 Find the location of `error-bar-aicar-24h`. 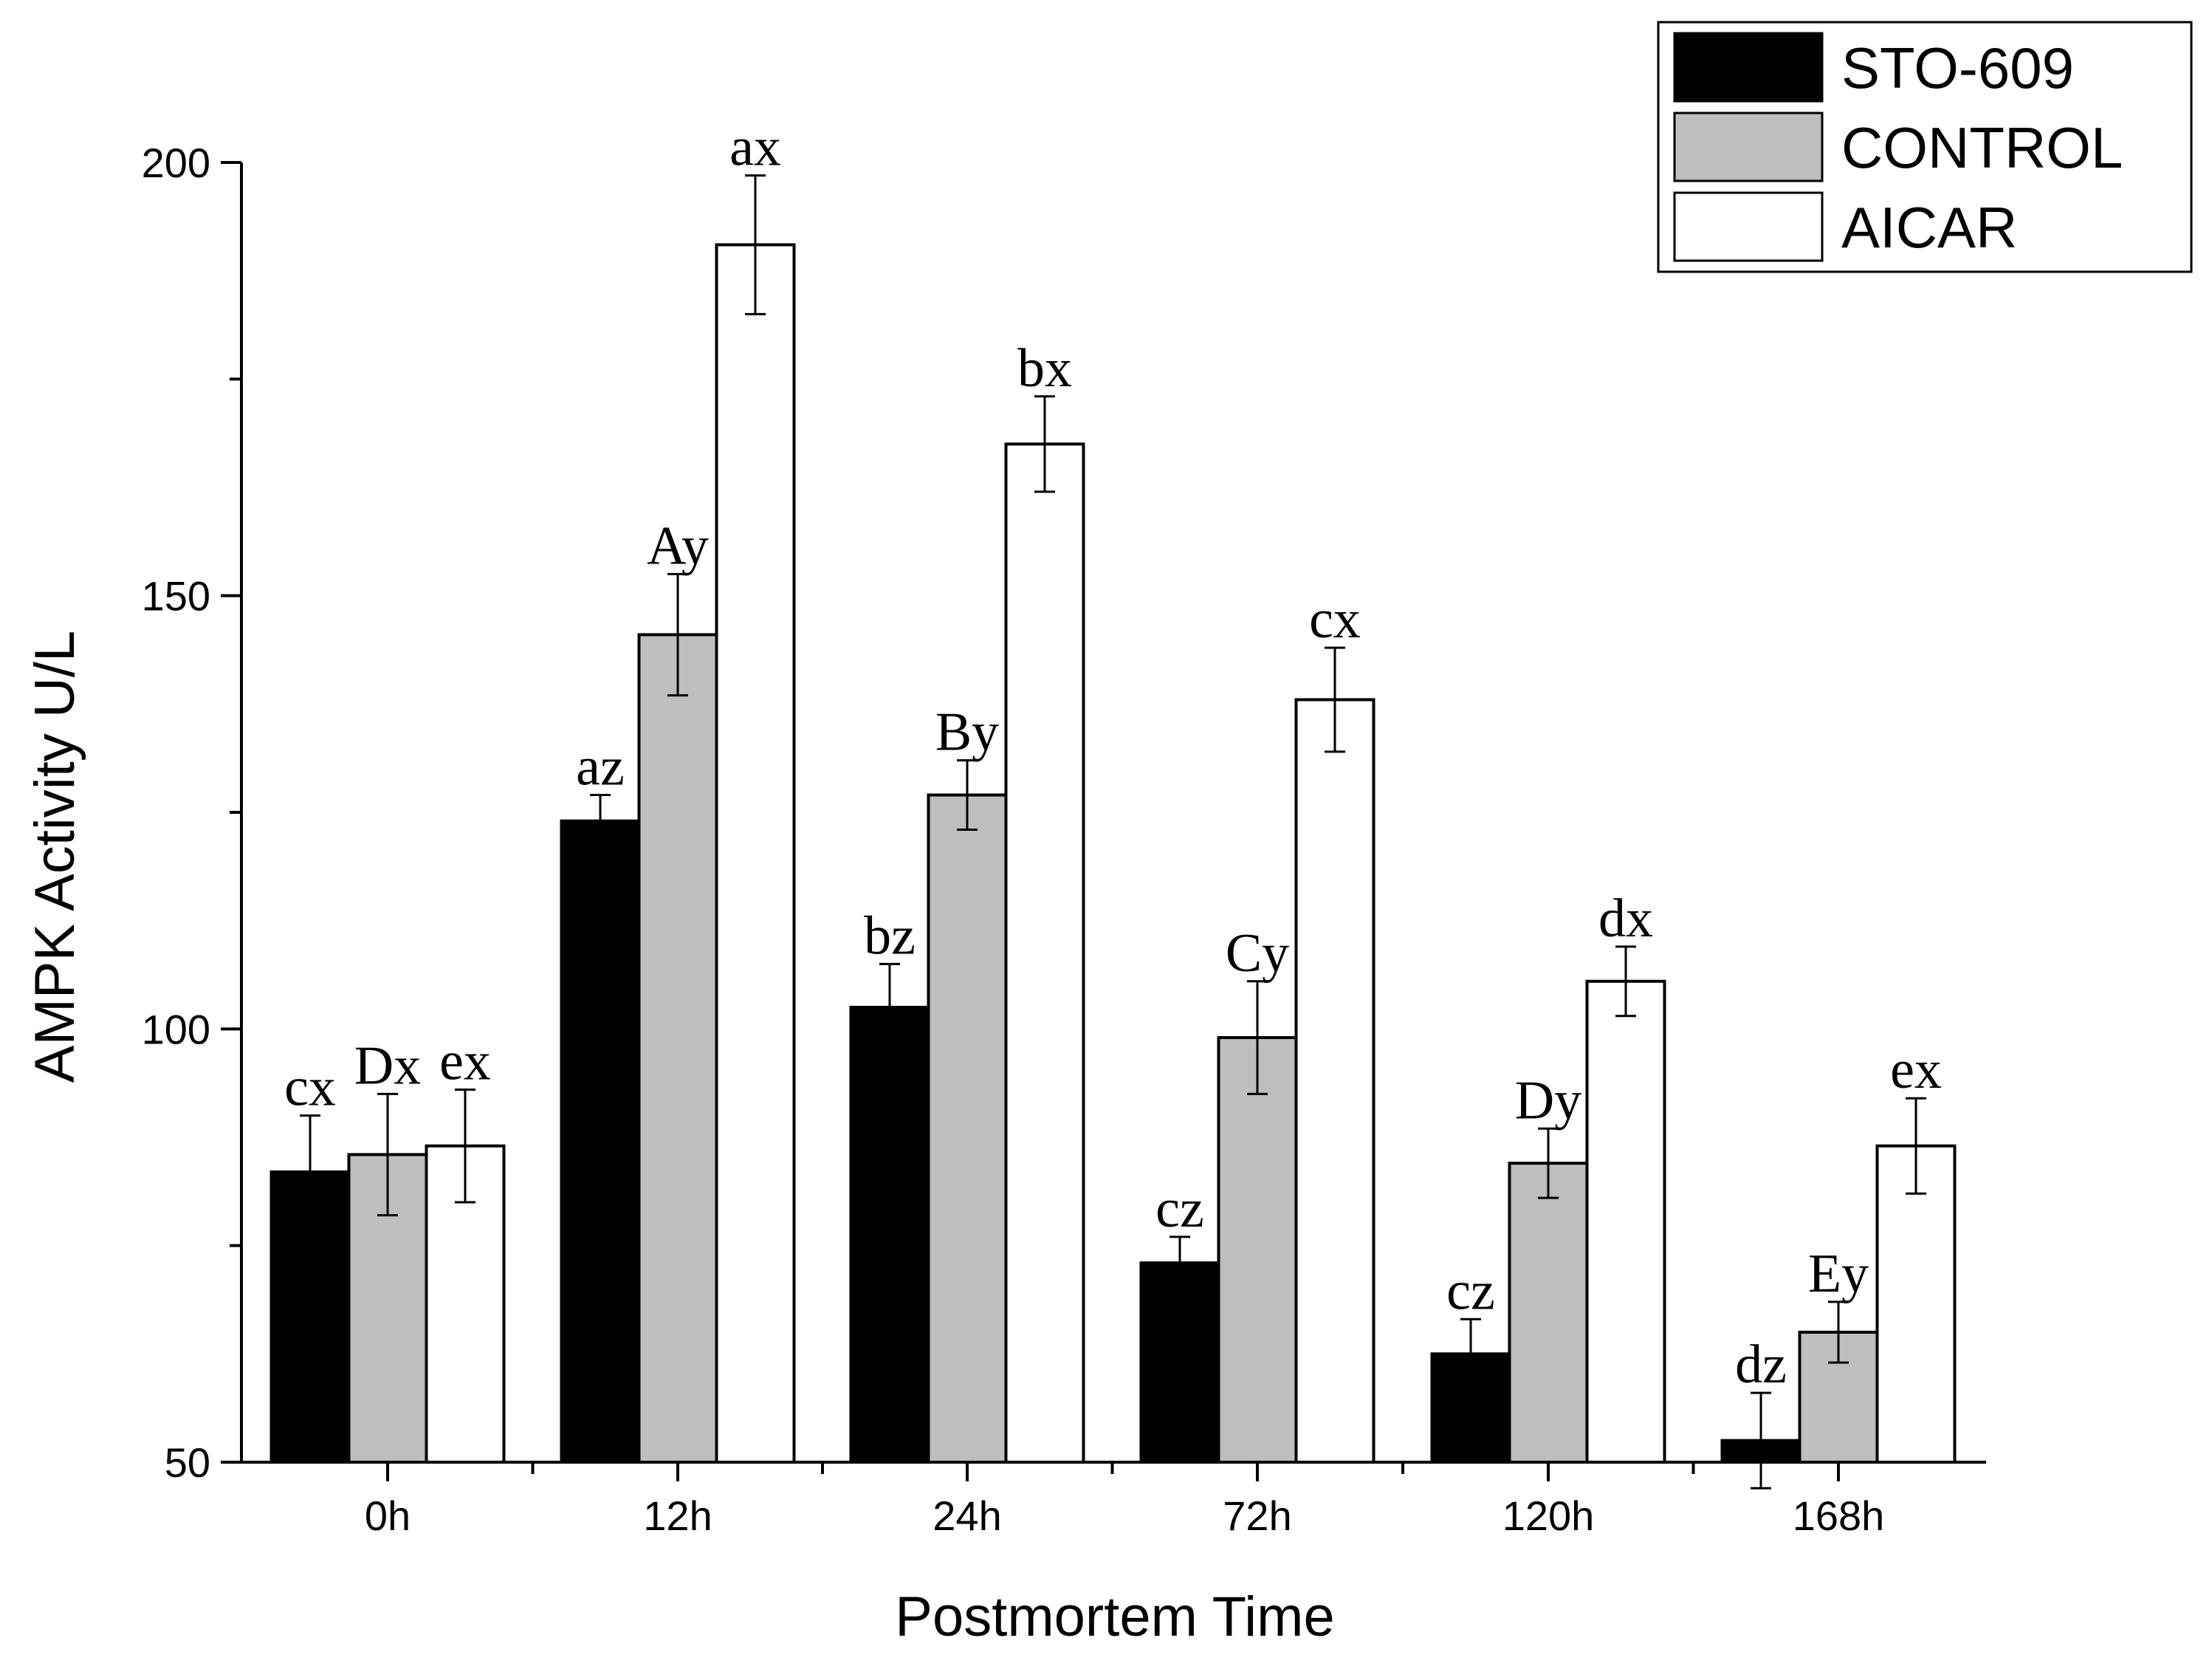

error-bar-aicar-24h is located at coordinates (1044, 444).